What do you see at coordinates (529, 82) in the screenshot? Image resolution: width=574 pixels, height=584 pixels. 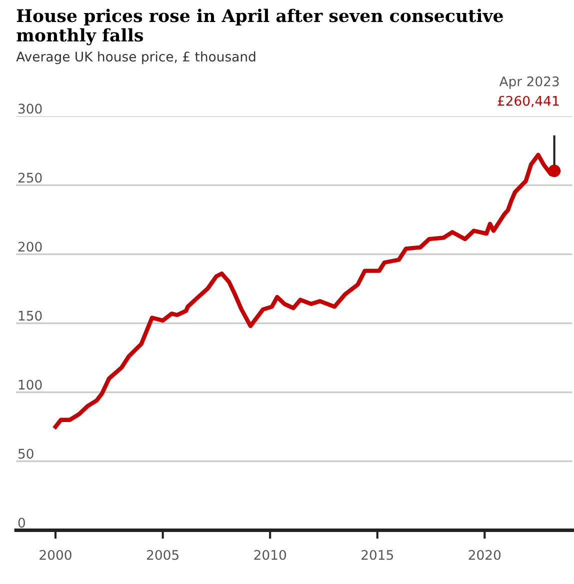 I see `text: Apr 2023` at bounding box center [529, 82].